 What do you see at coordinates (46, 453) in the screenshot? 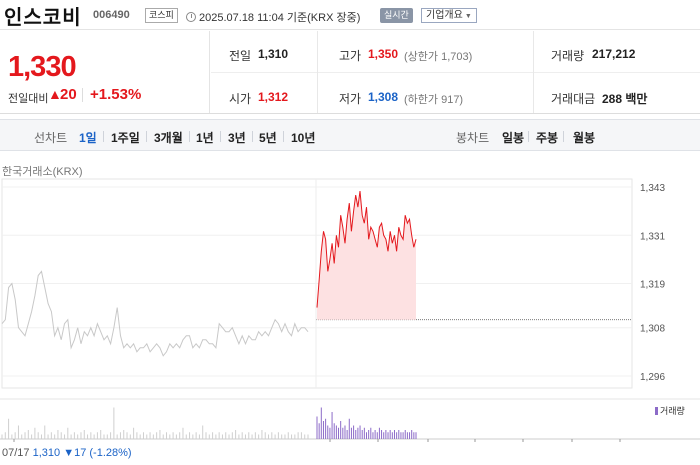
I see `prev-day-close: 1,310` at bounding box center [46, 453].